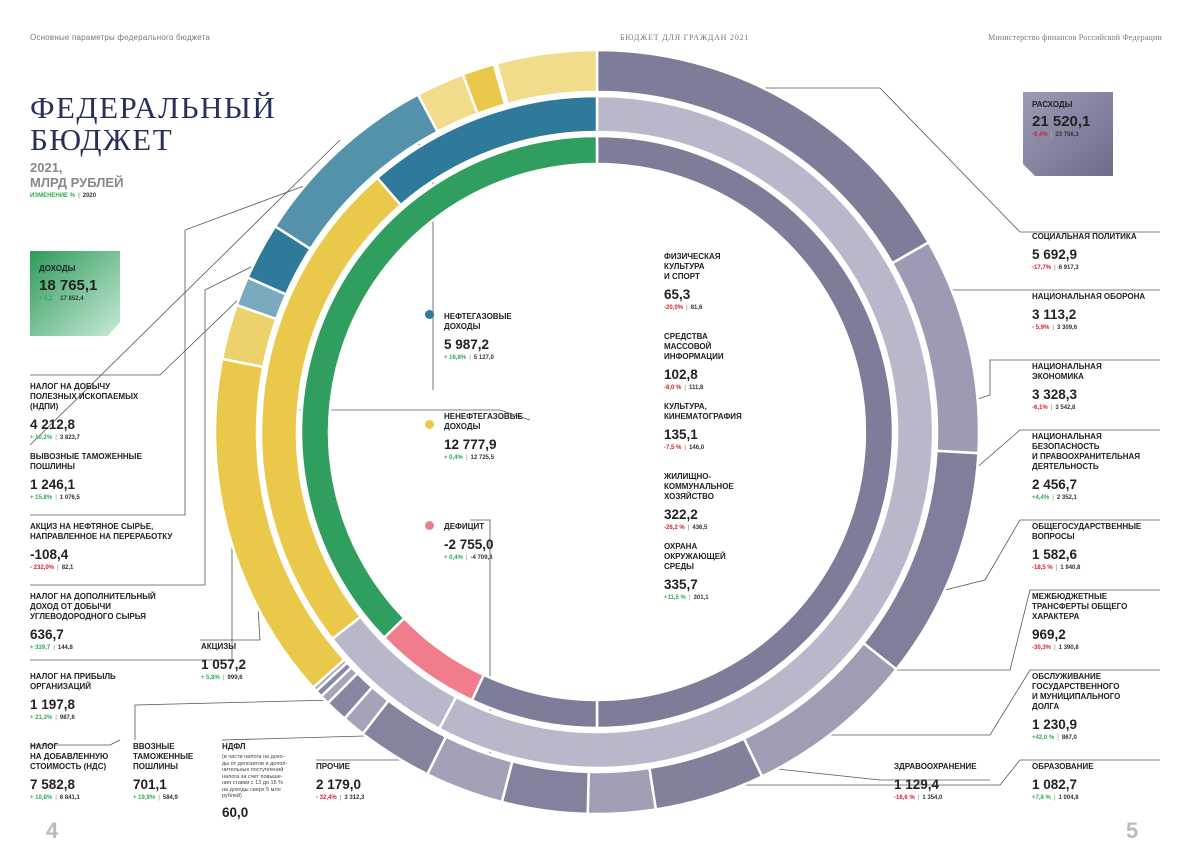 The image size is (1191, 844). Describe the element at coordinates (685, 37) in the screenshot. I see `header-center: БЮДЖЕТ ДЛЯ ГРАЖДАН 2021` at that location.